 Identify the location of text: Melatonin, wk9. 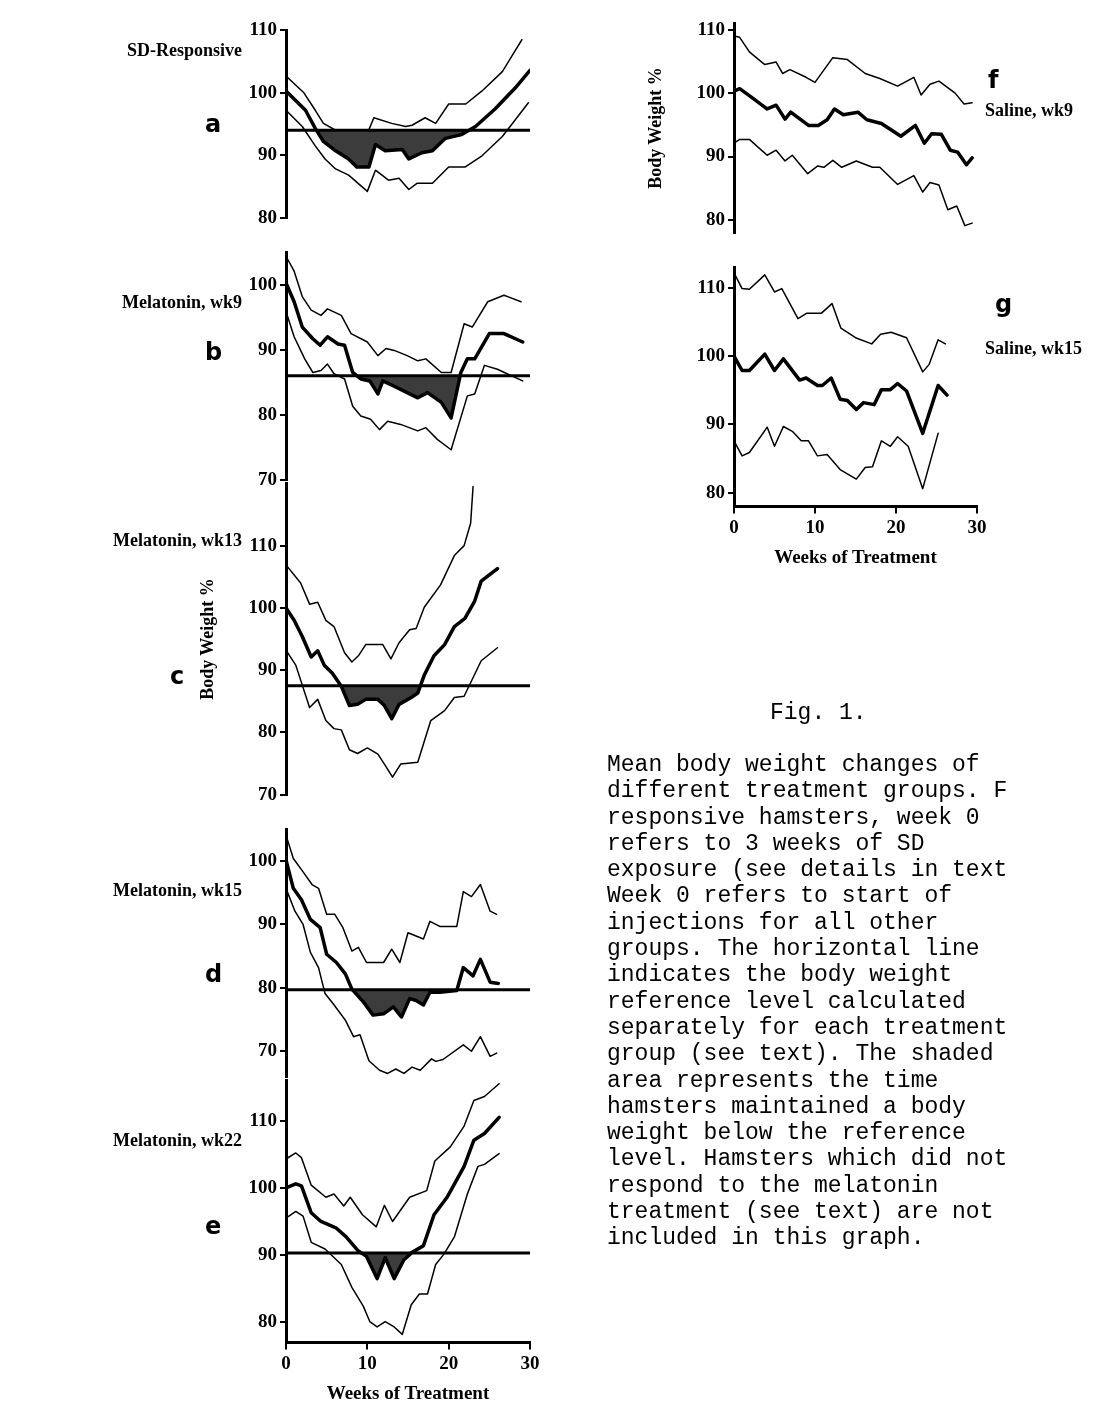
(181, 302).